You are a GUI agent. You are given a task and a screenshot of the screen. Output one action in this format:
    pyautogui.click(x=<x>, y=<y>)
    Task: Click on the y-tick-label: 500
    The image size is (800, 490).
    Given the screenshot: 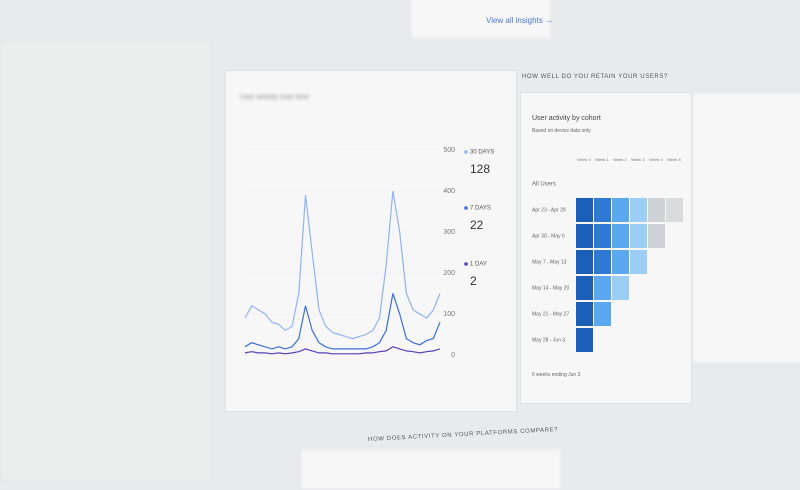 What is the action you would take?
    pyautogui.click(x=449, y=150)
    